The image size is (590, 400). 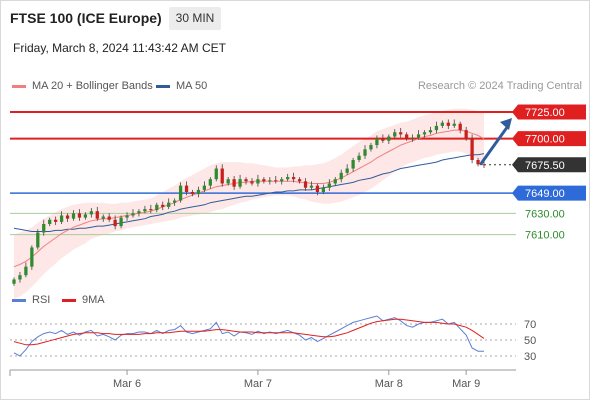 I want to click on level-label-resistance-0: 7725.00, so click(x=545, y=113).